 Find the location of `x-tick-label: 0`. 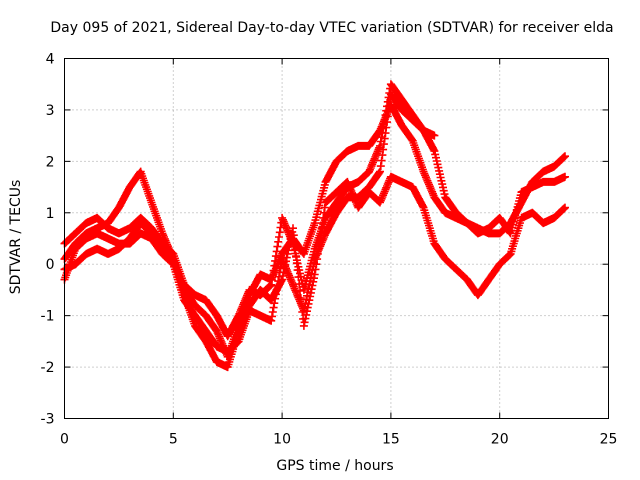

x-tick-label: 0 is located at coordinates (64, 440).